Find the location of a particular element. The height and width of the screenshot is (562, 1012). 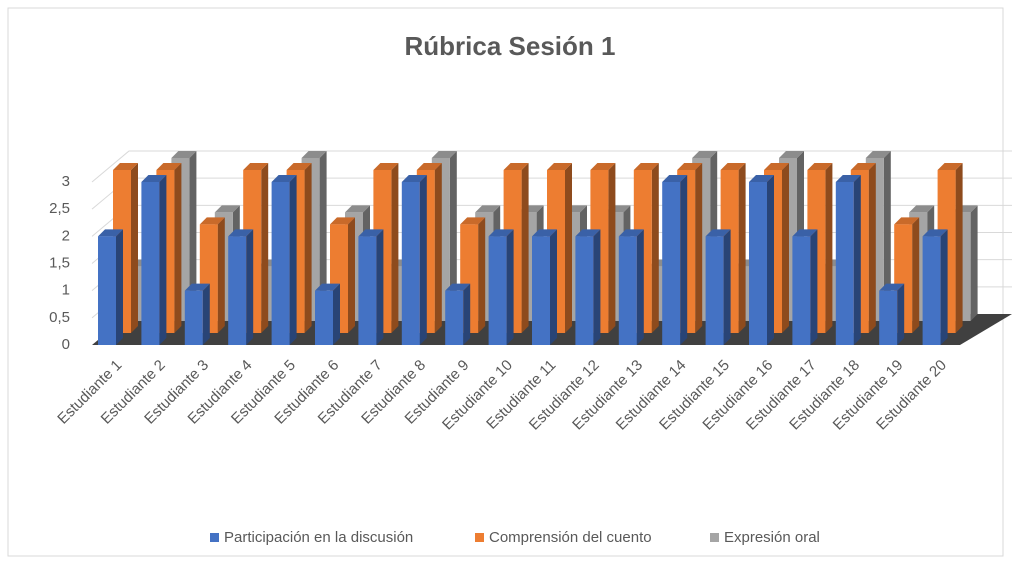

legend-label: Expresión oral is located at coordinates (772, 537).